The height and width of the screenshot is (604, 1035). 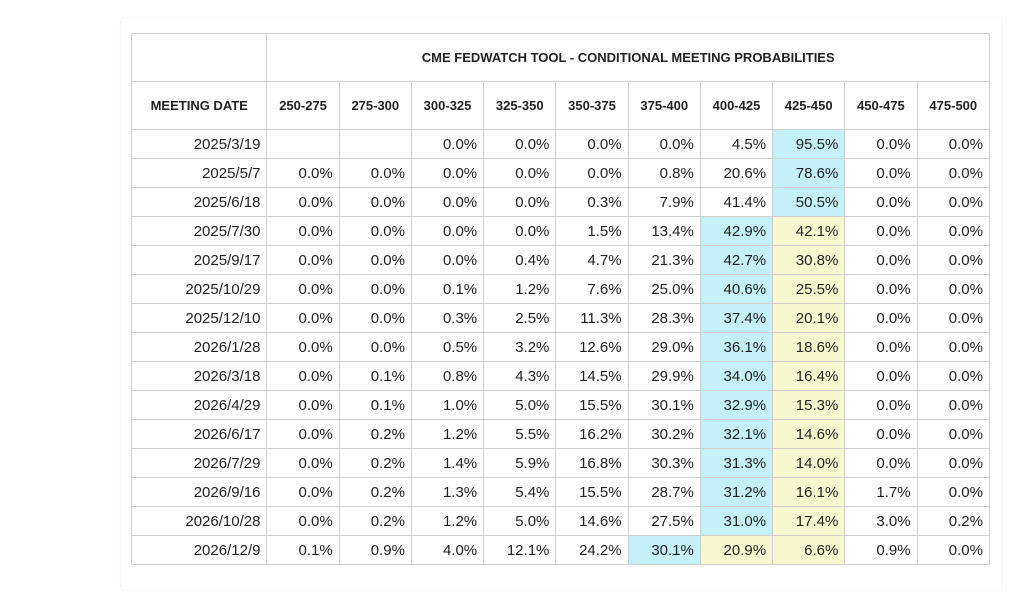 I want to click on column-header: 425-450, so click(x=809, y=105).